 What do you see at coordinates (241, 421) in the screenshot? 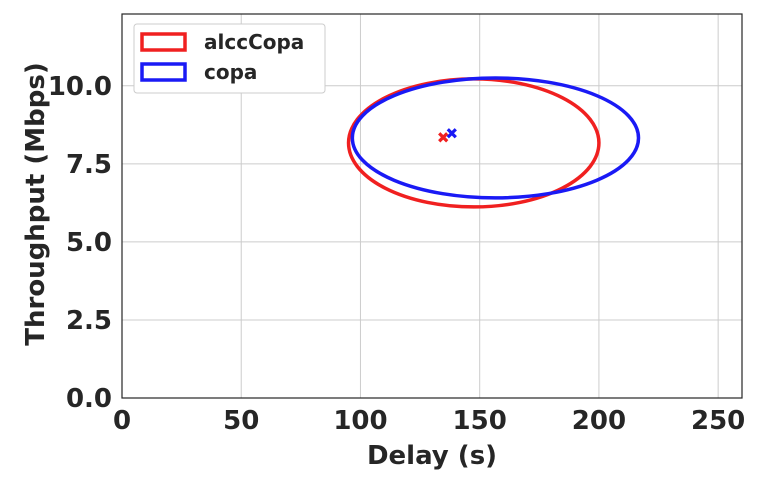
I see `x-tick-label: 50` at bounding box center [241, 421].